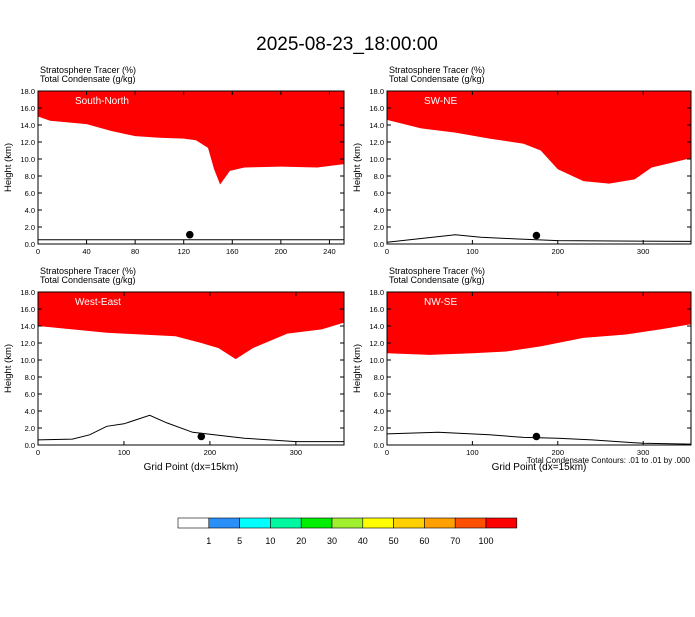 This screenshot has width=695, height=617. What do you see at coordinates (135, 251) in the screenshot?
I see `x-tick-label: 80` at bounding box center [135, 251].